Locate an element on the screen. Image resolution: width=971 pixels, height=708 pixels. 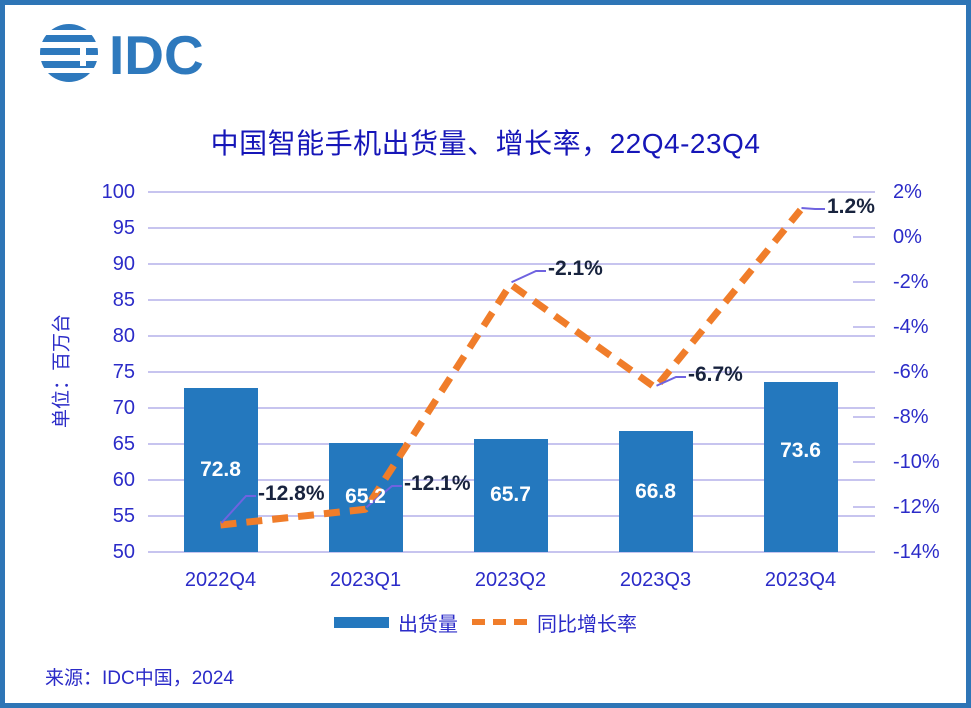
idc-logo: IDC is located at coordinates (121, 54).